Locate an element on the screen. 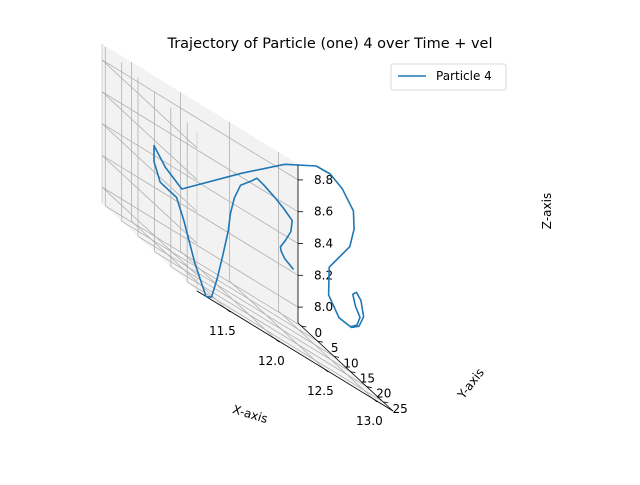 This screenshot has height=485, width=640. y-tick-label: 5 is located at coordinates (335, 348).